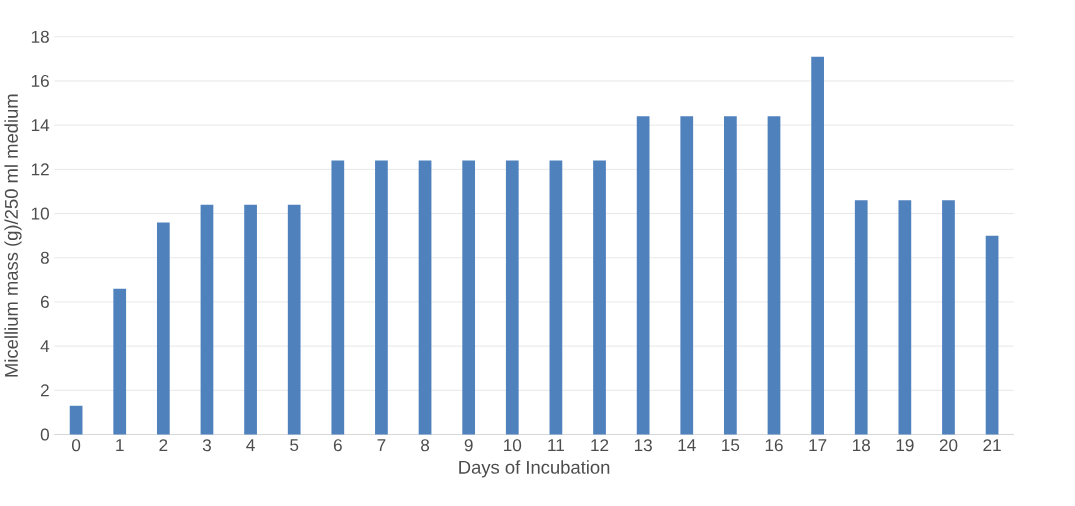 The image size is (1075, 506). Describe the element at coordinates (513, 445) in the screenshot. I see `x-tick-label: 10` at that location.